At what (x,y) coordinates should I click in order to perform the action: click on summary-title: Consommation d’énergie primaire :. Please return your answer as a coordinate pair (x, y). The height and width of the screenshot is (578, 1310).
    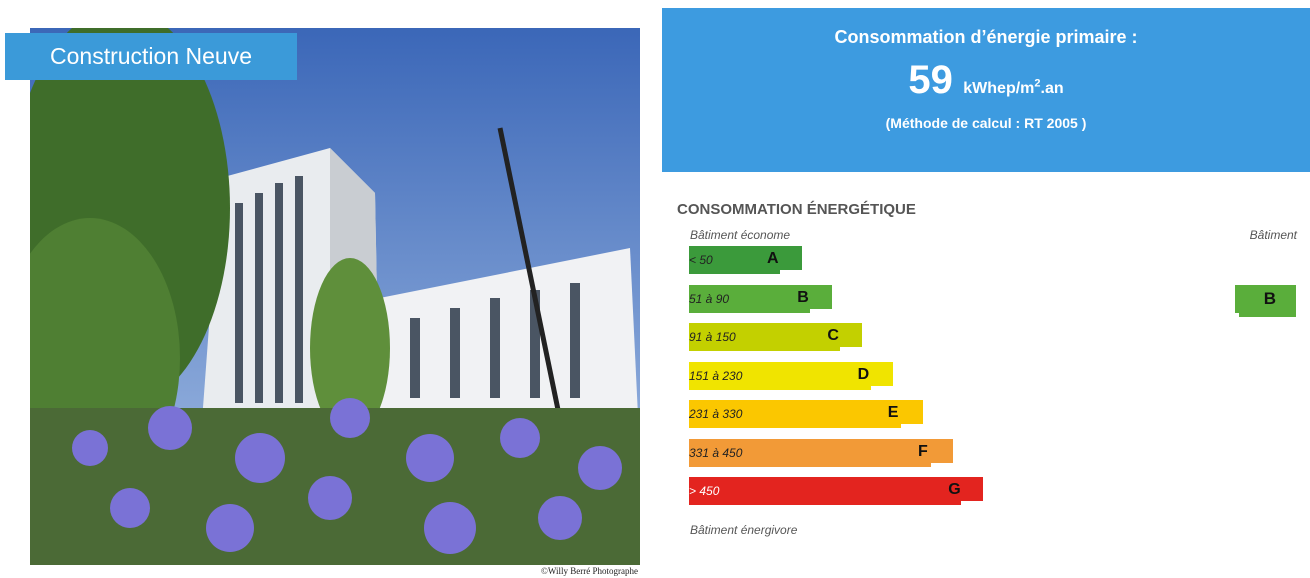
    Looking at the image, I should click on (986, 37).